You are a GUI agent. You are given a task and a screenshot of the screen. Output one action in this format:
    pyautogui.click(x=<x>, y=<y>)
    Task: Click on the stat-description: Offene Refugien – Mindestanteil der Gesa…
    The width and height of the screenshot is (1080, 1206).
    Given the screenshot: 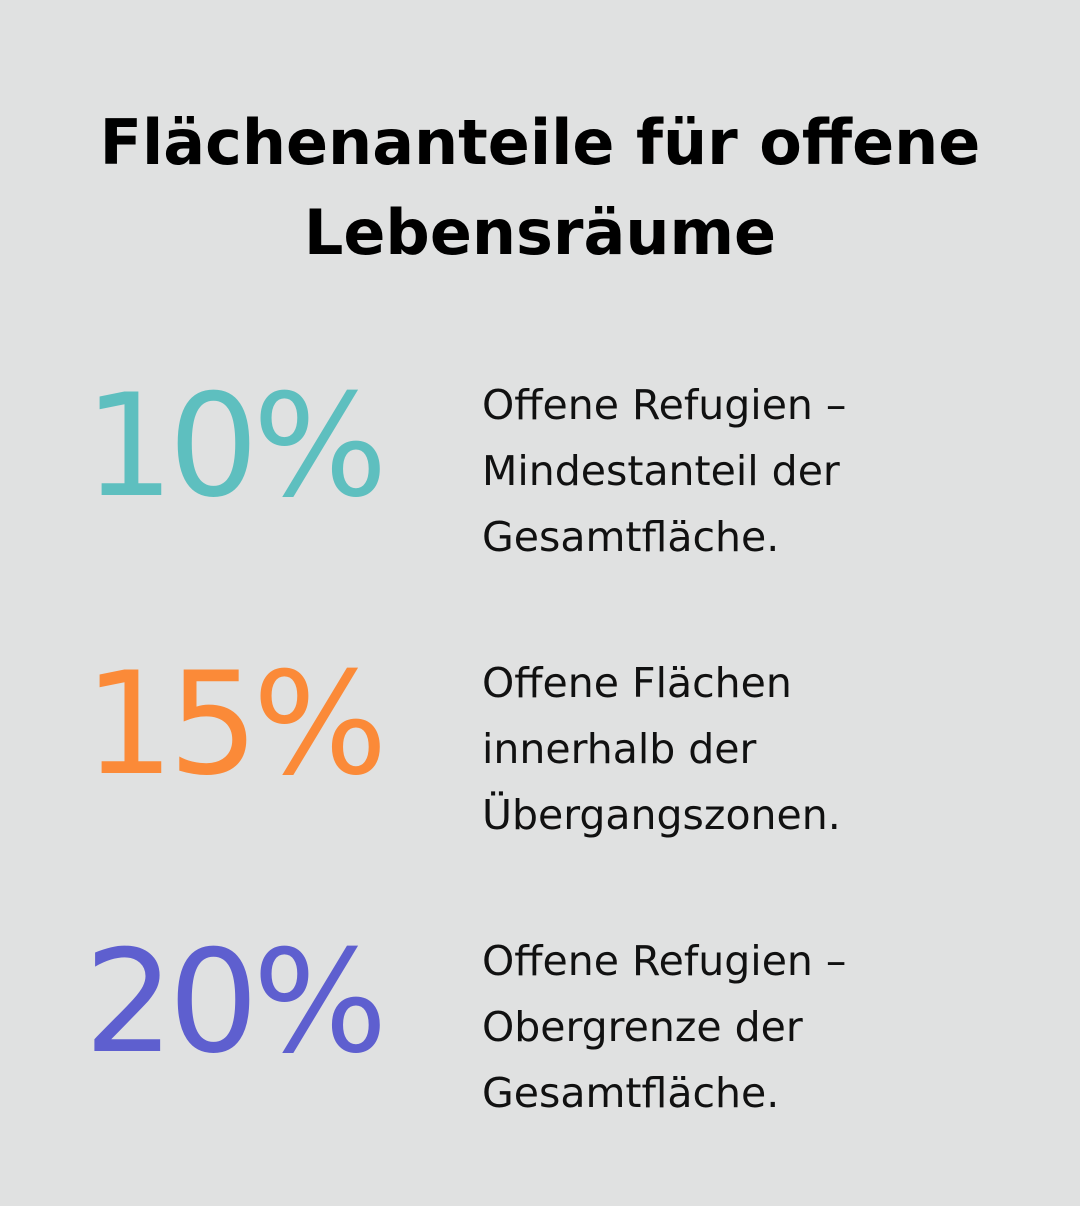 What is the action you would take?
    pyautogui.click(x=762, y=471)
    